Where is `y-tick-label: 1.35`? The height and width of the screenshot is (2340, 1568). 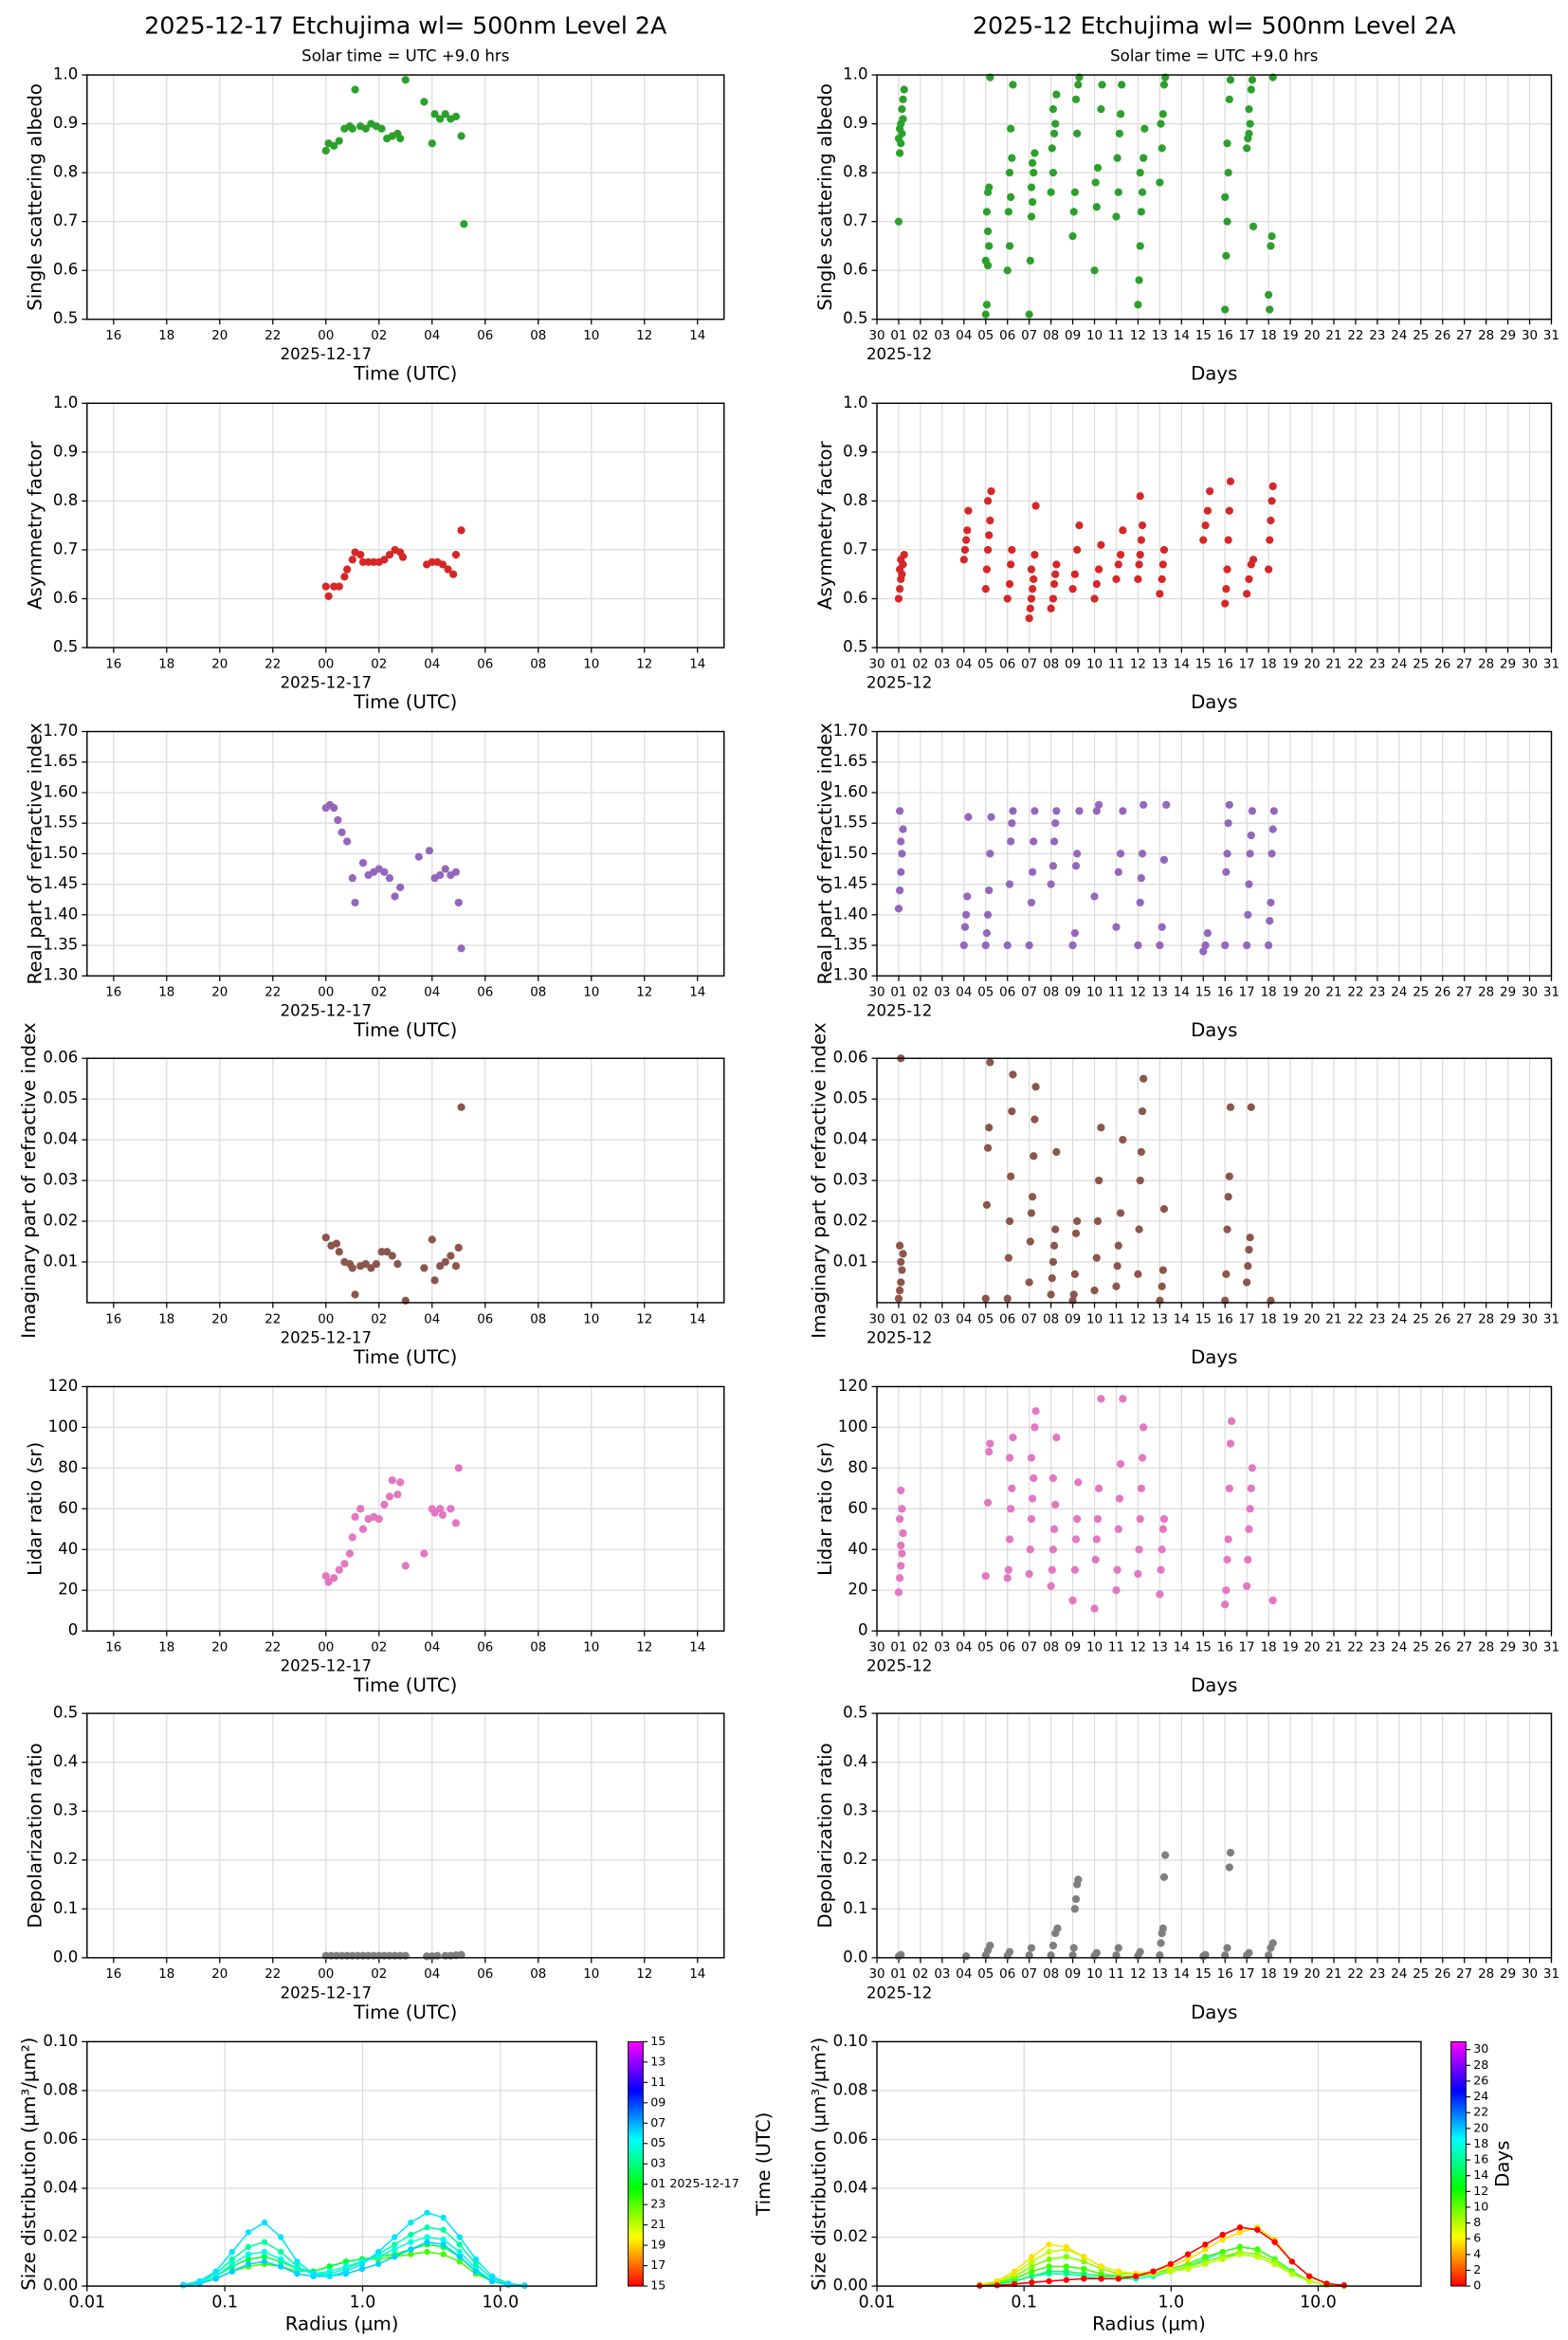 y-tick-label: 1.35 is located at coordinates (850, 945).